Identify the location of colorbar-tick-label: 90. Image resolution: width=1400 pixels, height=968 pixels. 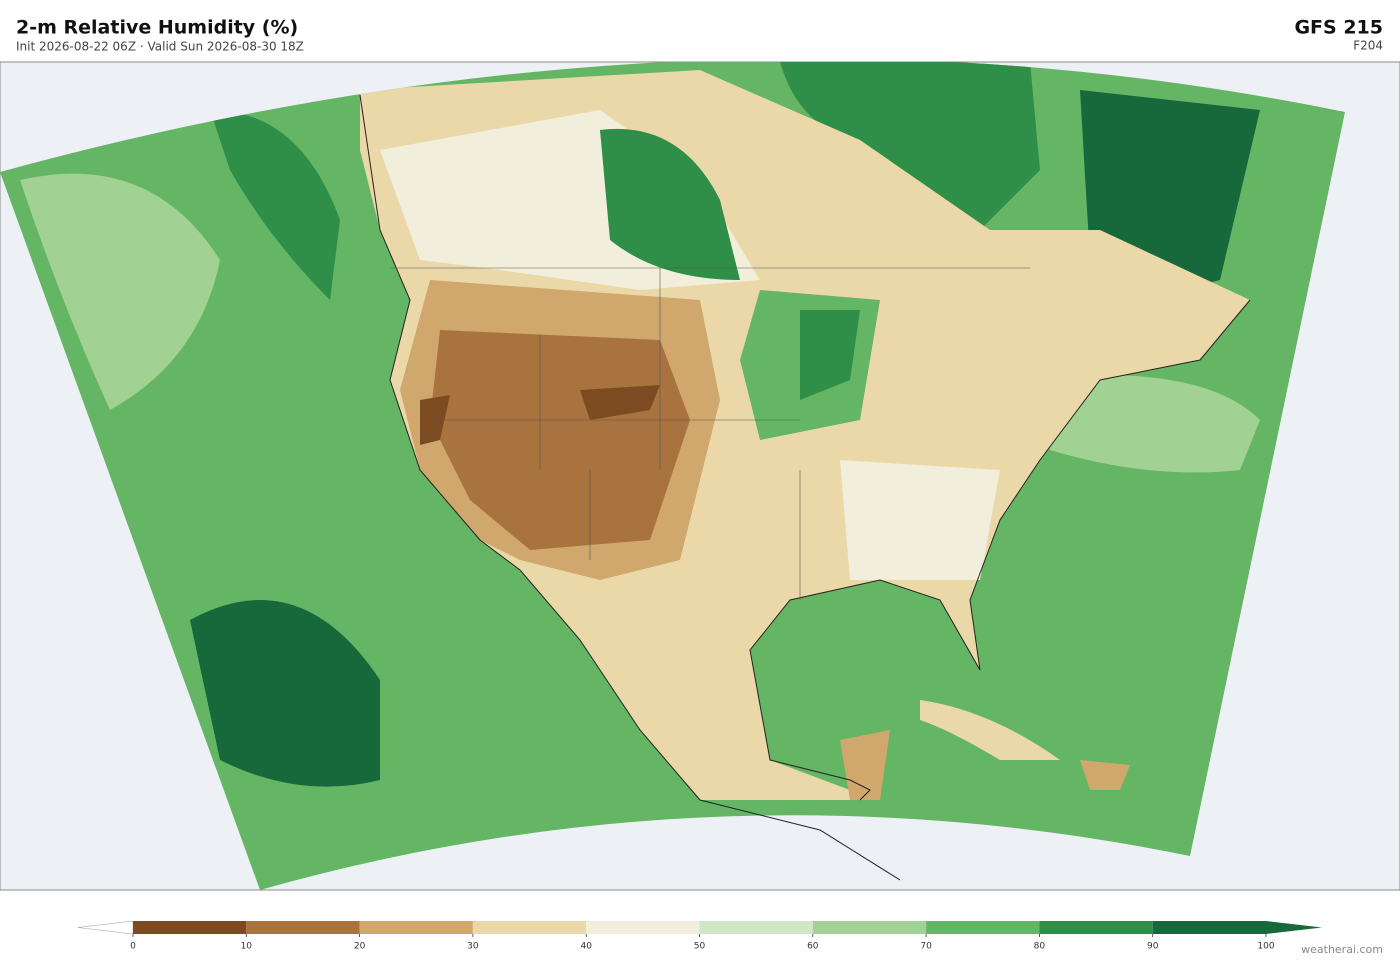
(1153, 947).